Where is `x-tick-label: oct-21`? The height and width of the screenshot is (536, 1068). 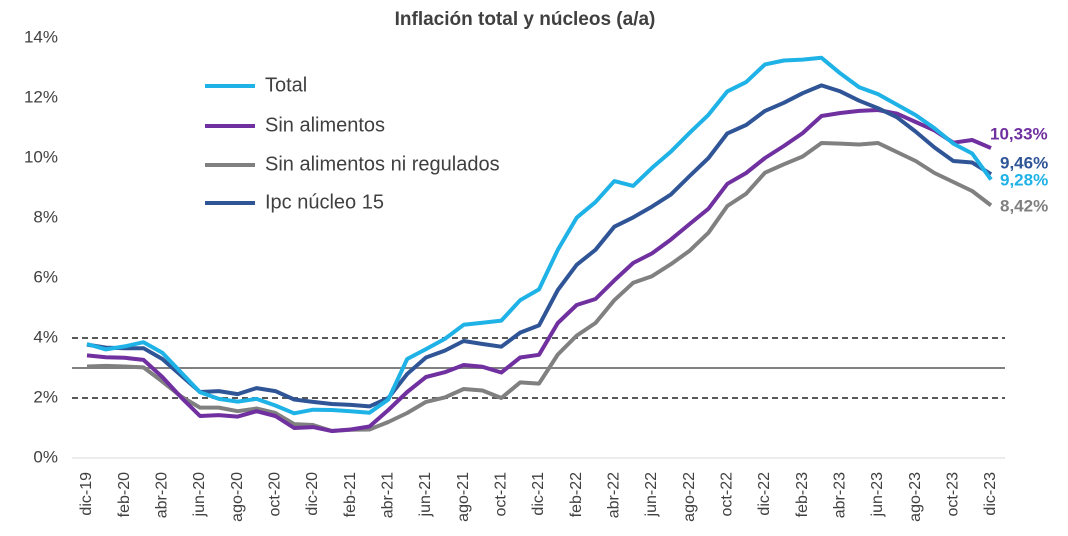 x-tick-label: oct-21 is located at coordinates (501, 494).